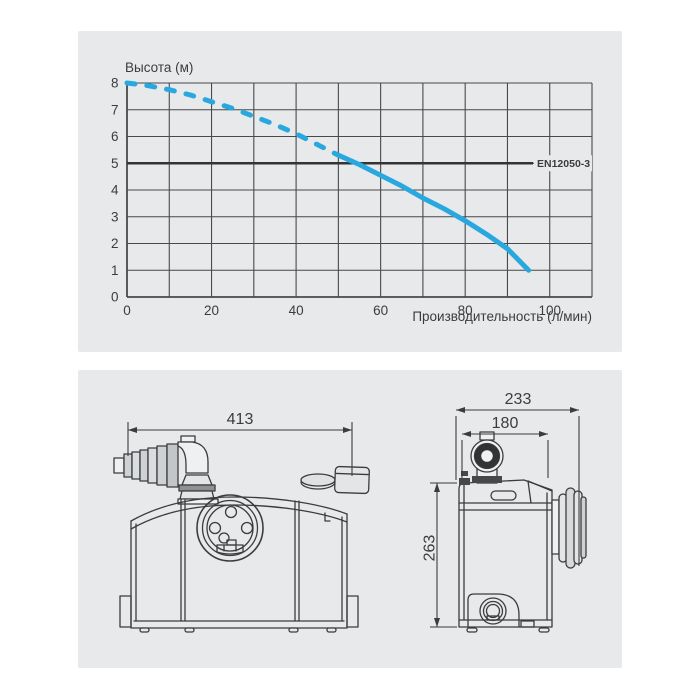 The height and width of the screenshot is (700, 700). Describe the element at coordinates (115, 243) in the screenshot. I see `y-tick-label: 2` at that location.